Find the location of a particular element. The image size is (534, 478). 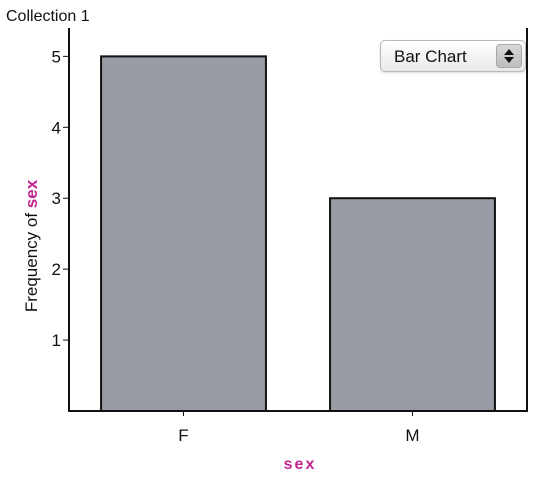

up-down-stepper-icon is located at coordinates (509, 56).